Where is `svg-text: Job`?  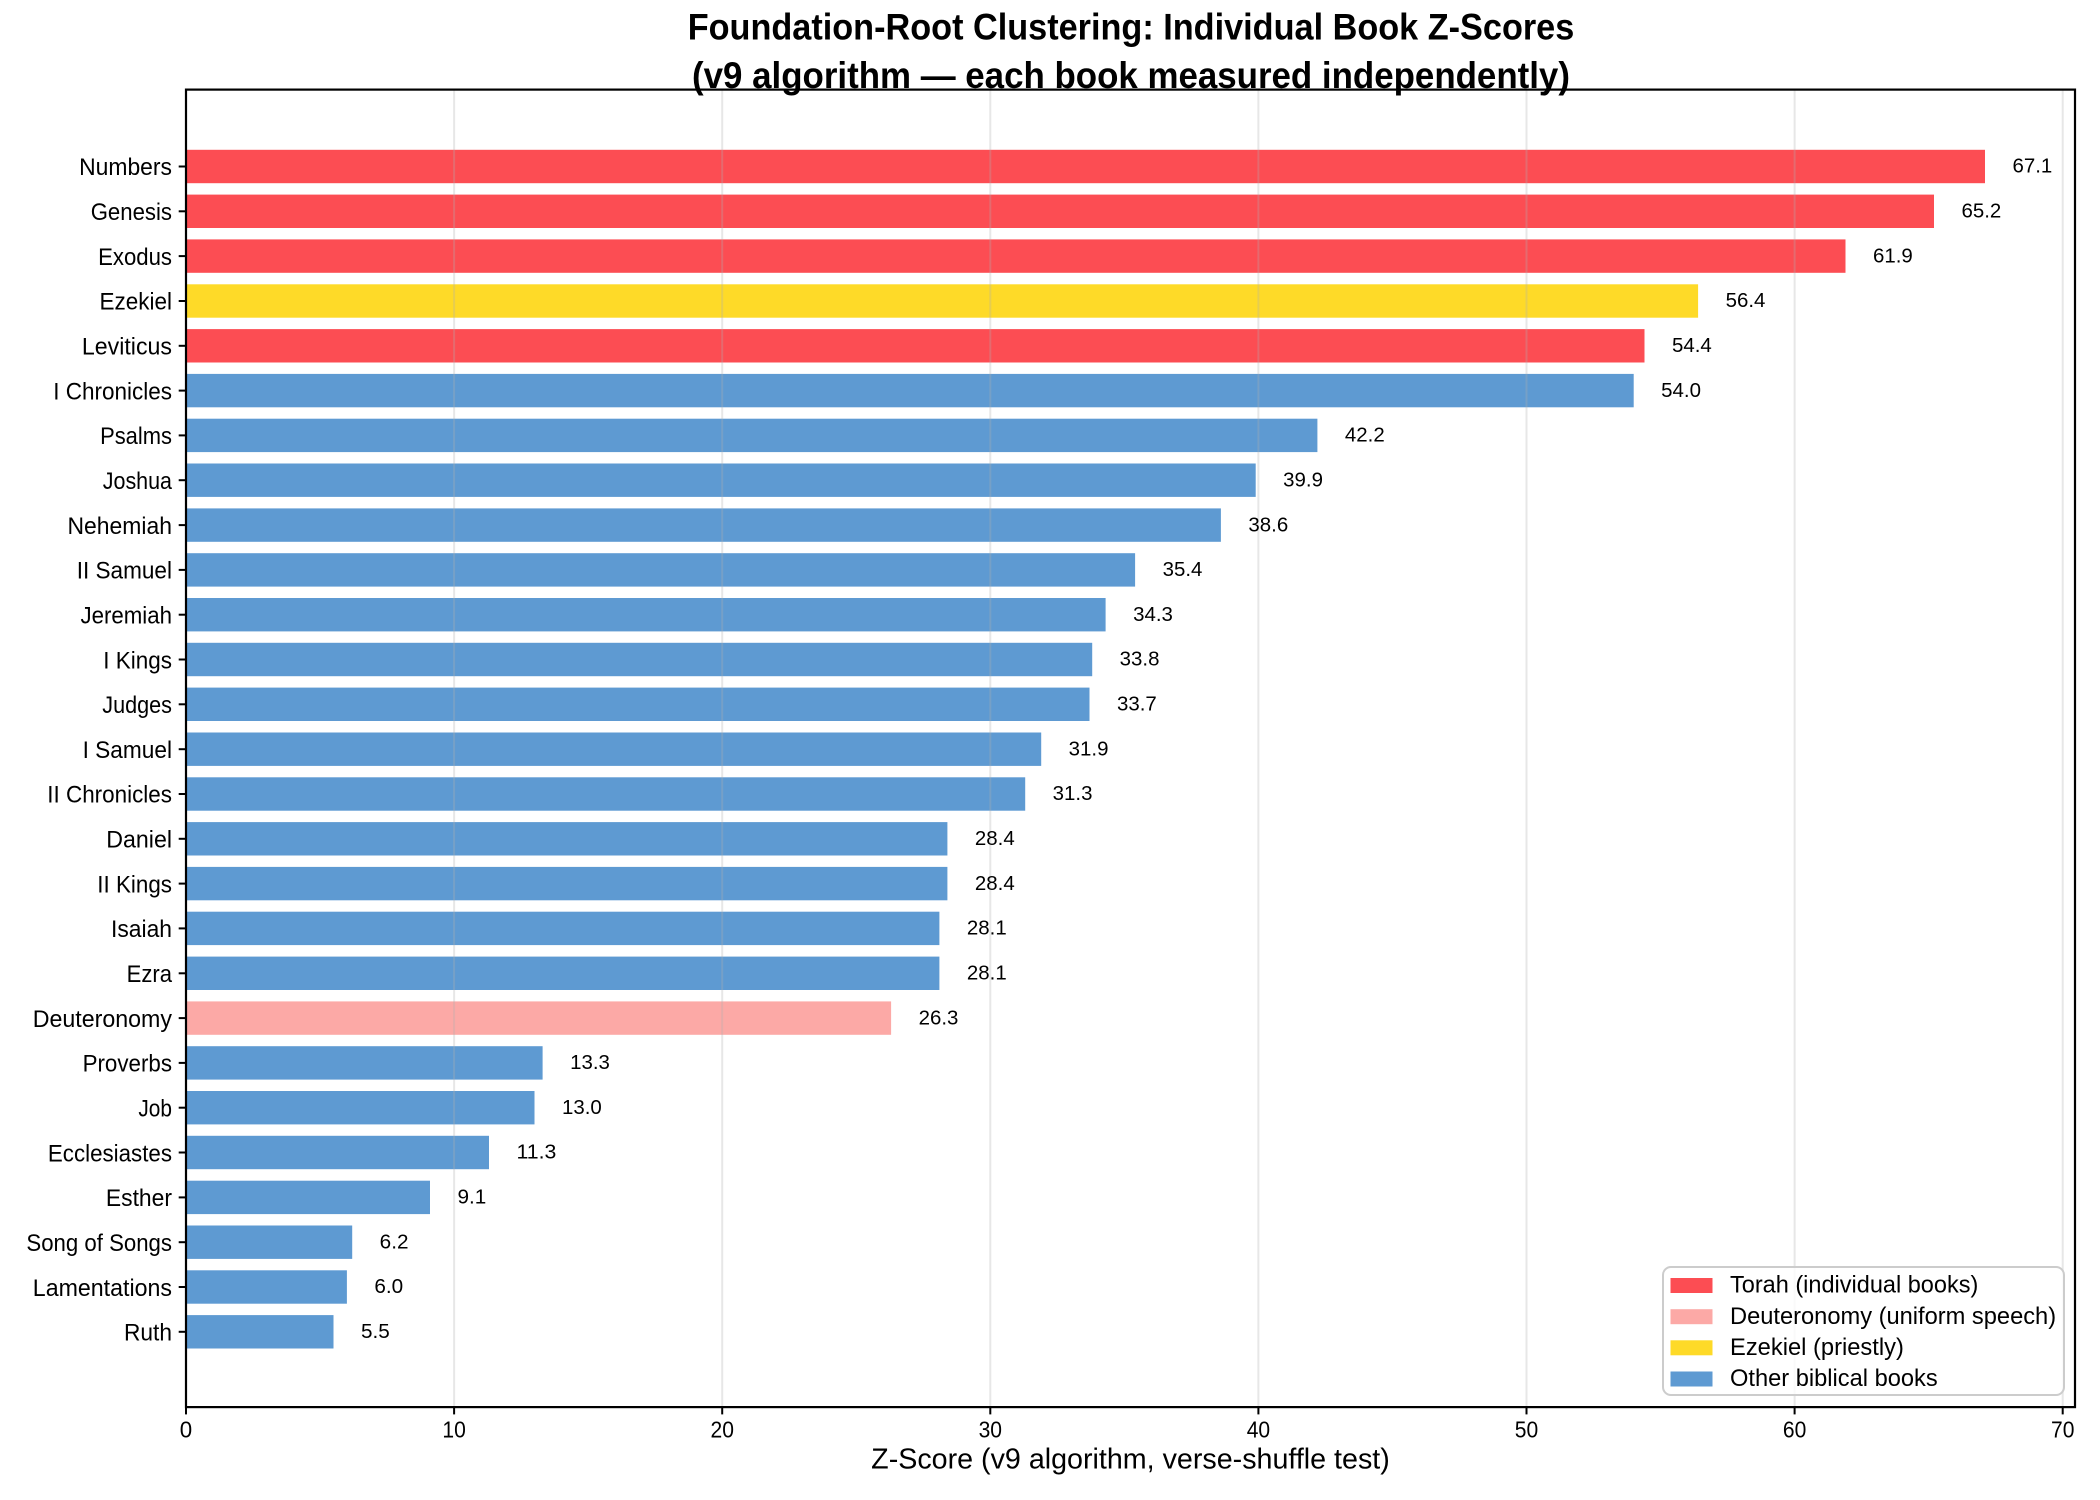 svg-text: Job is located at coordinates (155, 1109).